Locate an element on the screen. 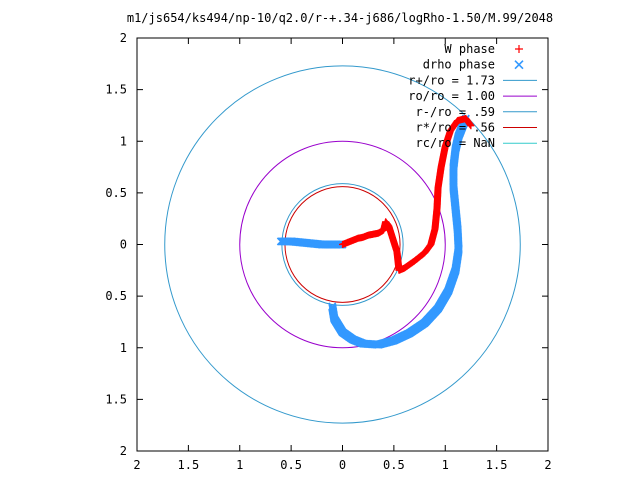 The height and width of the screenshot is (480, 640). series-drho-phase is located at coordinates (373, 231).